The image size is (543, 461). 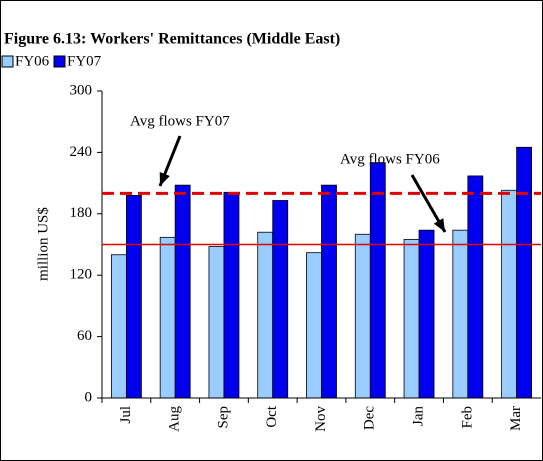 What do you see at coordinates (516, 418) in the screenshot?
I see `x-tick-label: Mar` at bounding box center [516, 418].